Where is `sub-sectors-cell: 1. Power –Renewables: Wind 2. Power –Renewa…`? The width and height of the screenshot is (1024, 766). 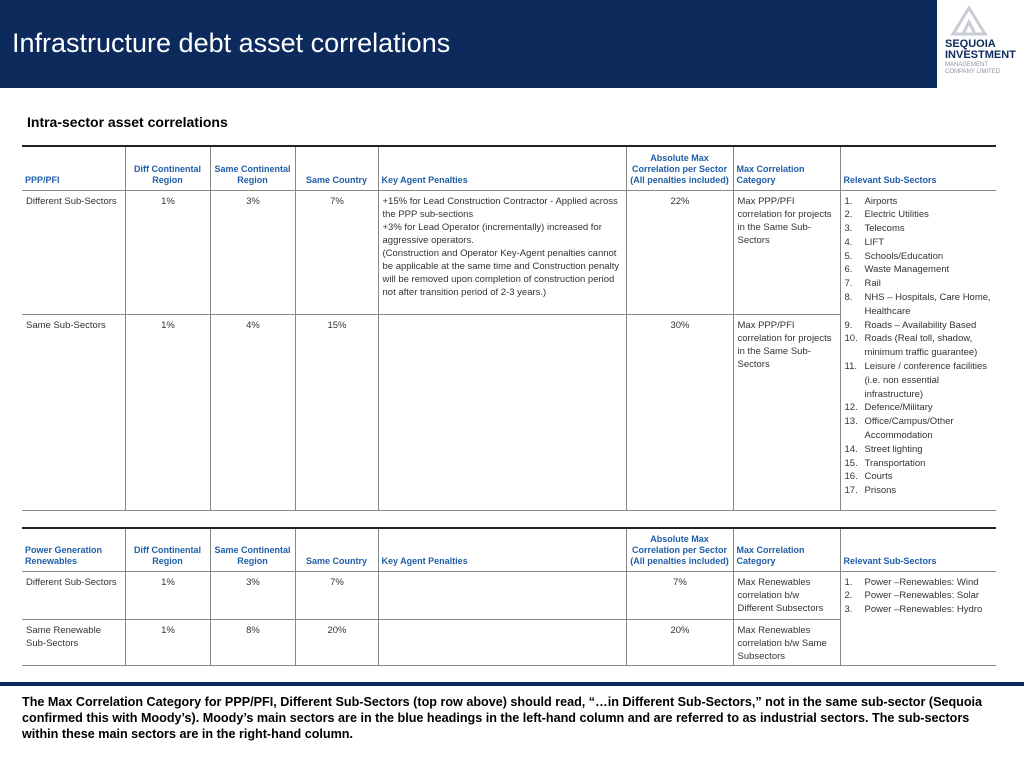
sub-sectors-cell: 1. Power –Renewables: Wind 2. Power –Renewa… is located at coordinates (917, 618).